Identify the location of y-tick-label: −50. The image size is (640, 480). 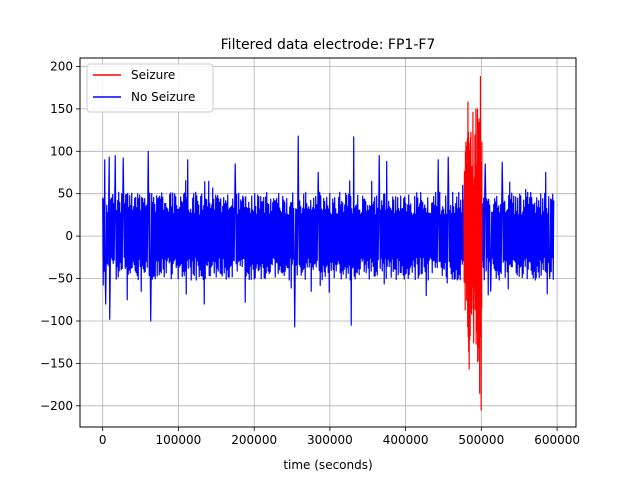
(60, 279).